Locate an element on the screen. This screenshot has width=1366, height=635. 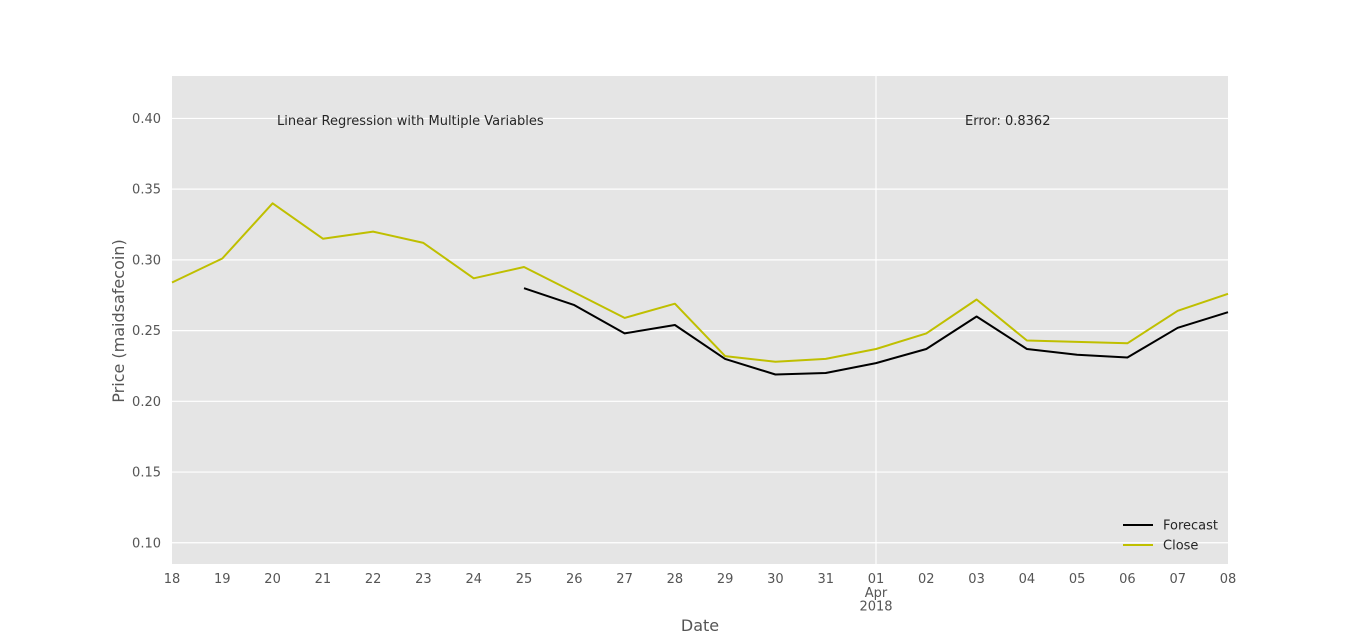
x-tick-label: 24 is located at coordinates (473, 579).